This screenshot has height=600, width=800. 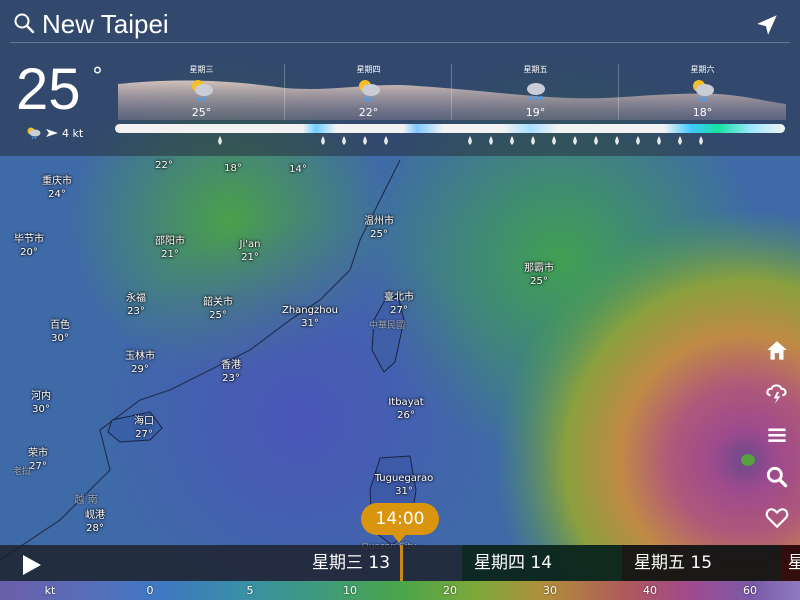 I want to click on forecast-day: 星期四 22°, so click(x=368, y=91).